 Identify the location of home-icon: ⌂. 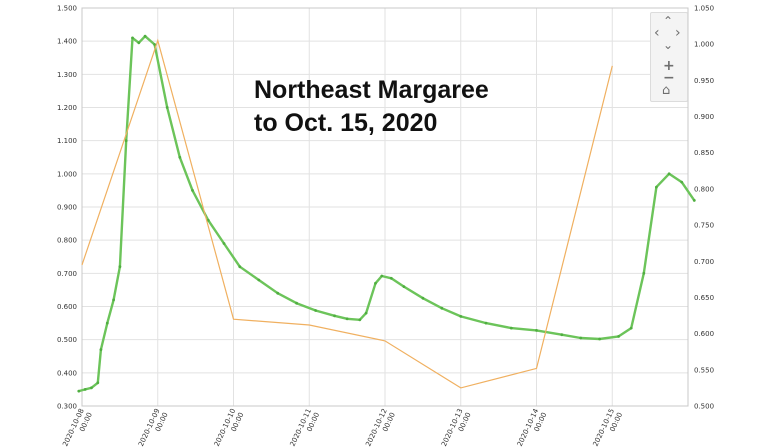
(666, 90).